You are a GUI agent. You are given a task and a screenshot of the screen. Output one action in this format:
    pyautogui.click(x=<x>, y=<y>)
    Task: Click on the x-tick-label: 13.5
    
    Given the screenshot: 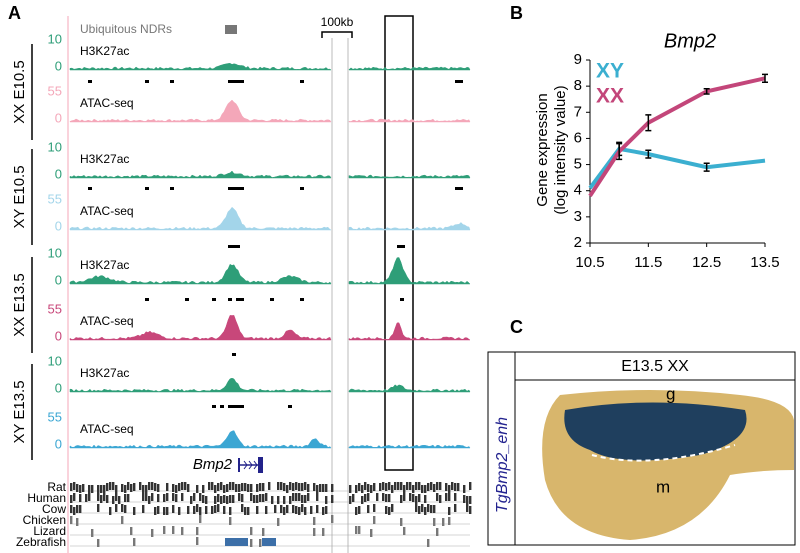 What is the action you would take?
    pyautogui.click(x=764, y=262)
    